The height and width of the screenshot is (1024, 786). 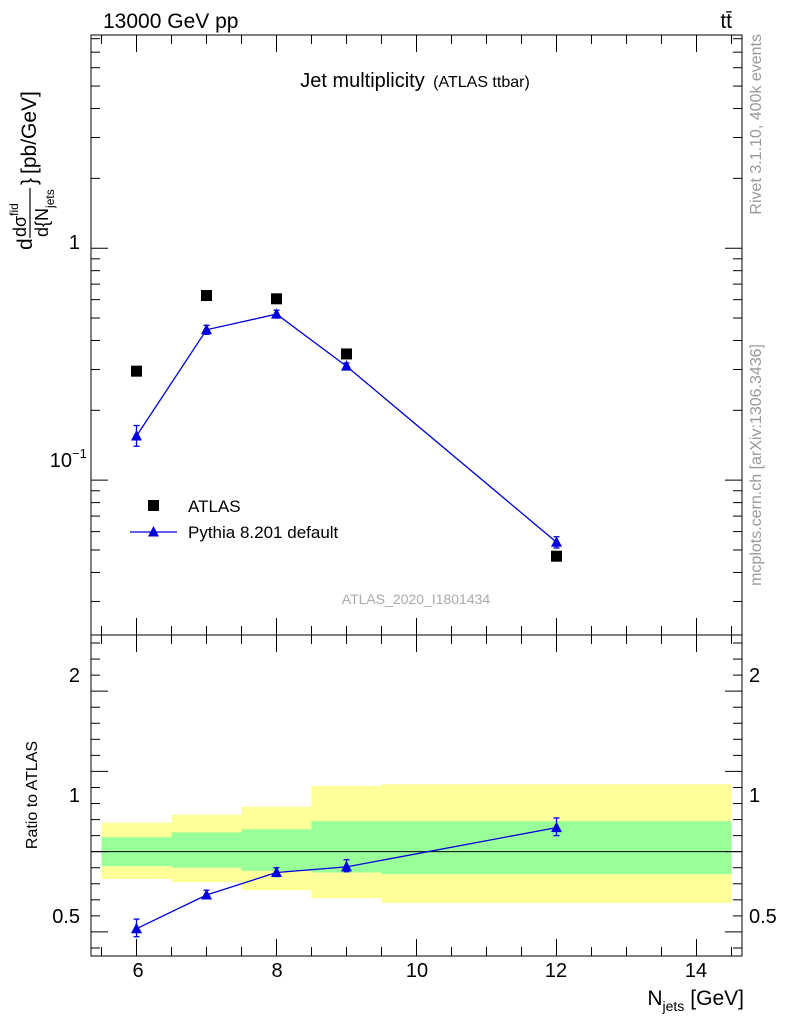 I want to click on y-label-close-brace: }, so click(x=29, y=181).